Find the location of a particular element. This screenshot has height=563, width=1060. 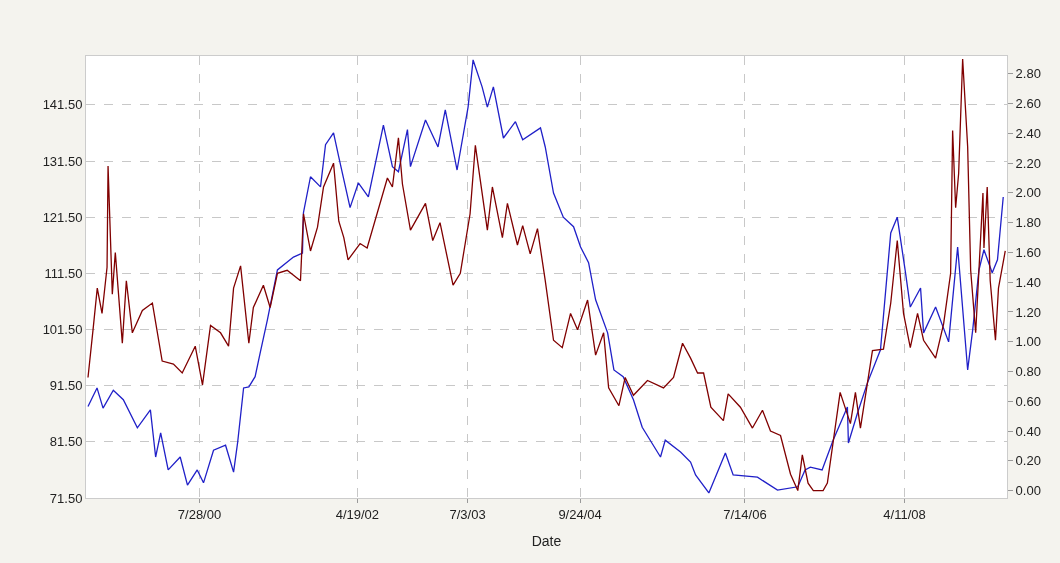

y-tick-label: 111.50 is located at coordinates (63, 273).